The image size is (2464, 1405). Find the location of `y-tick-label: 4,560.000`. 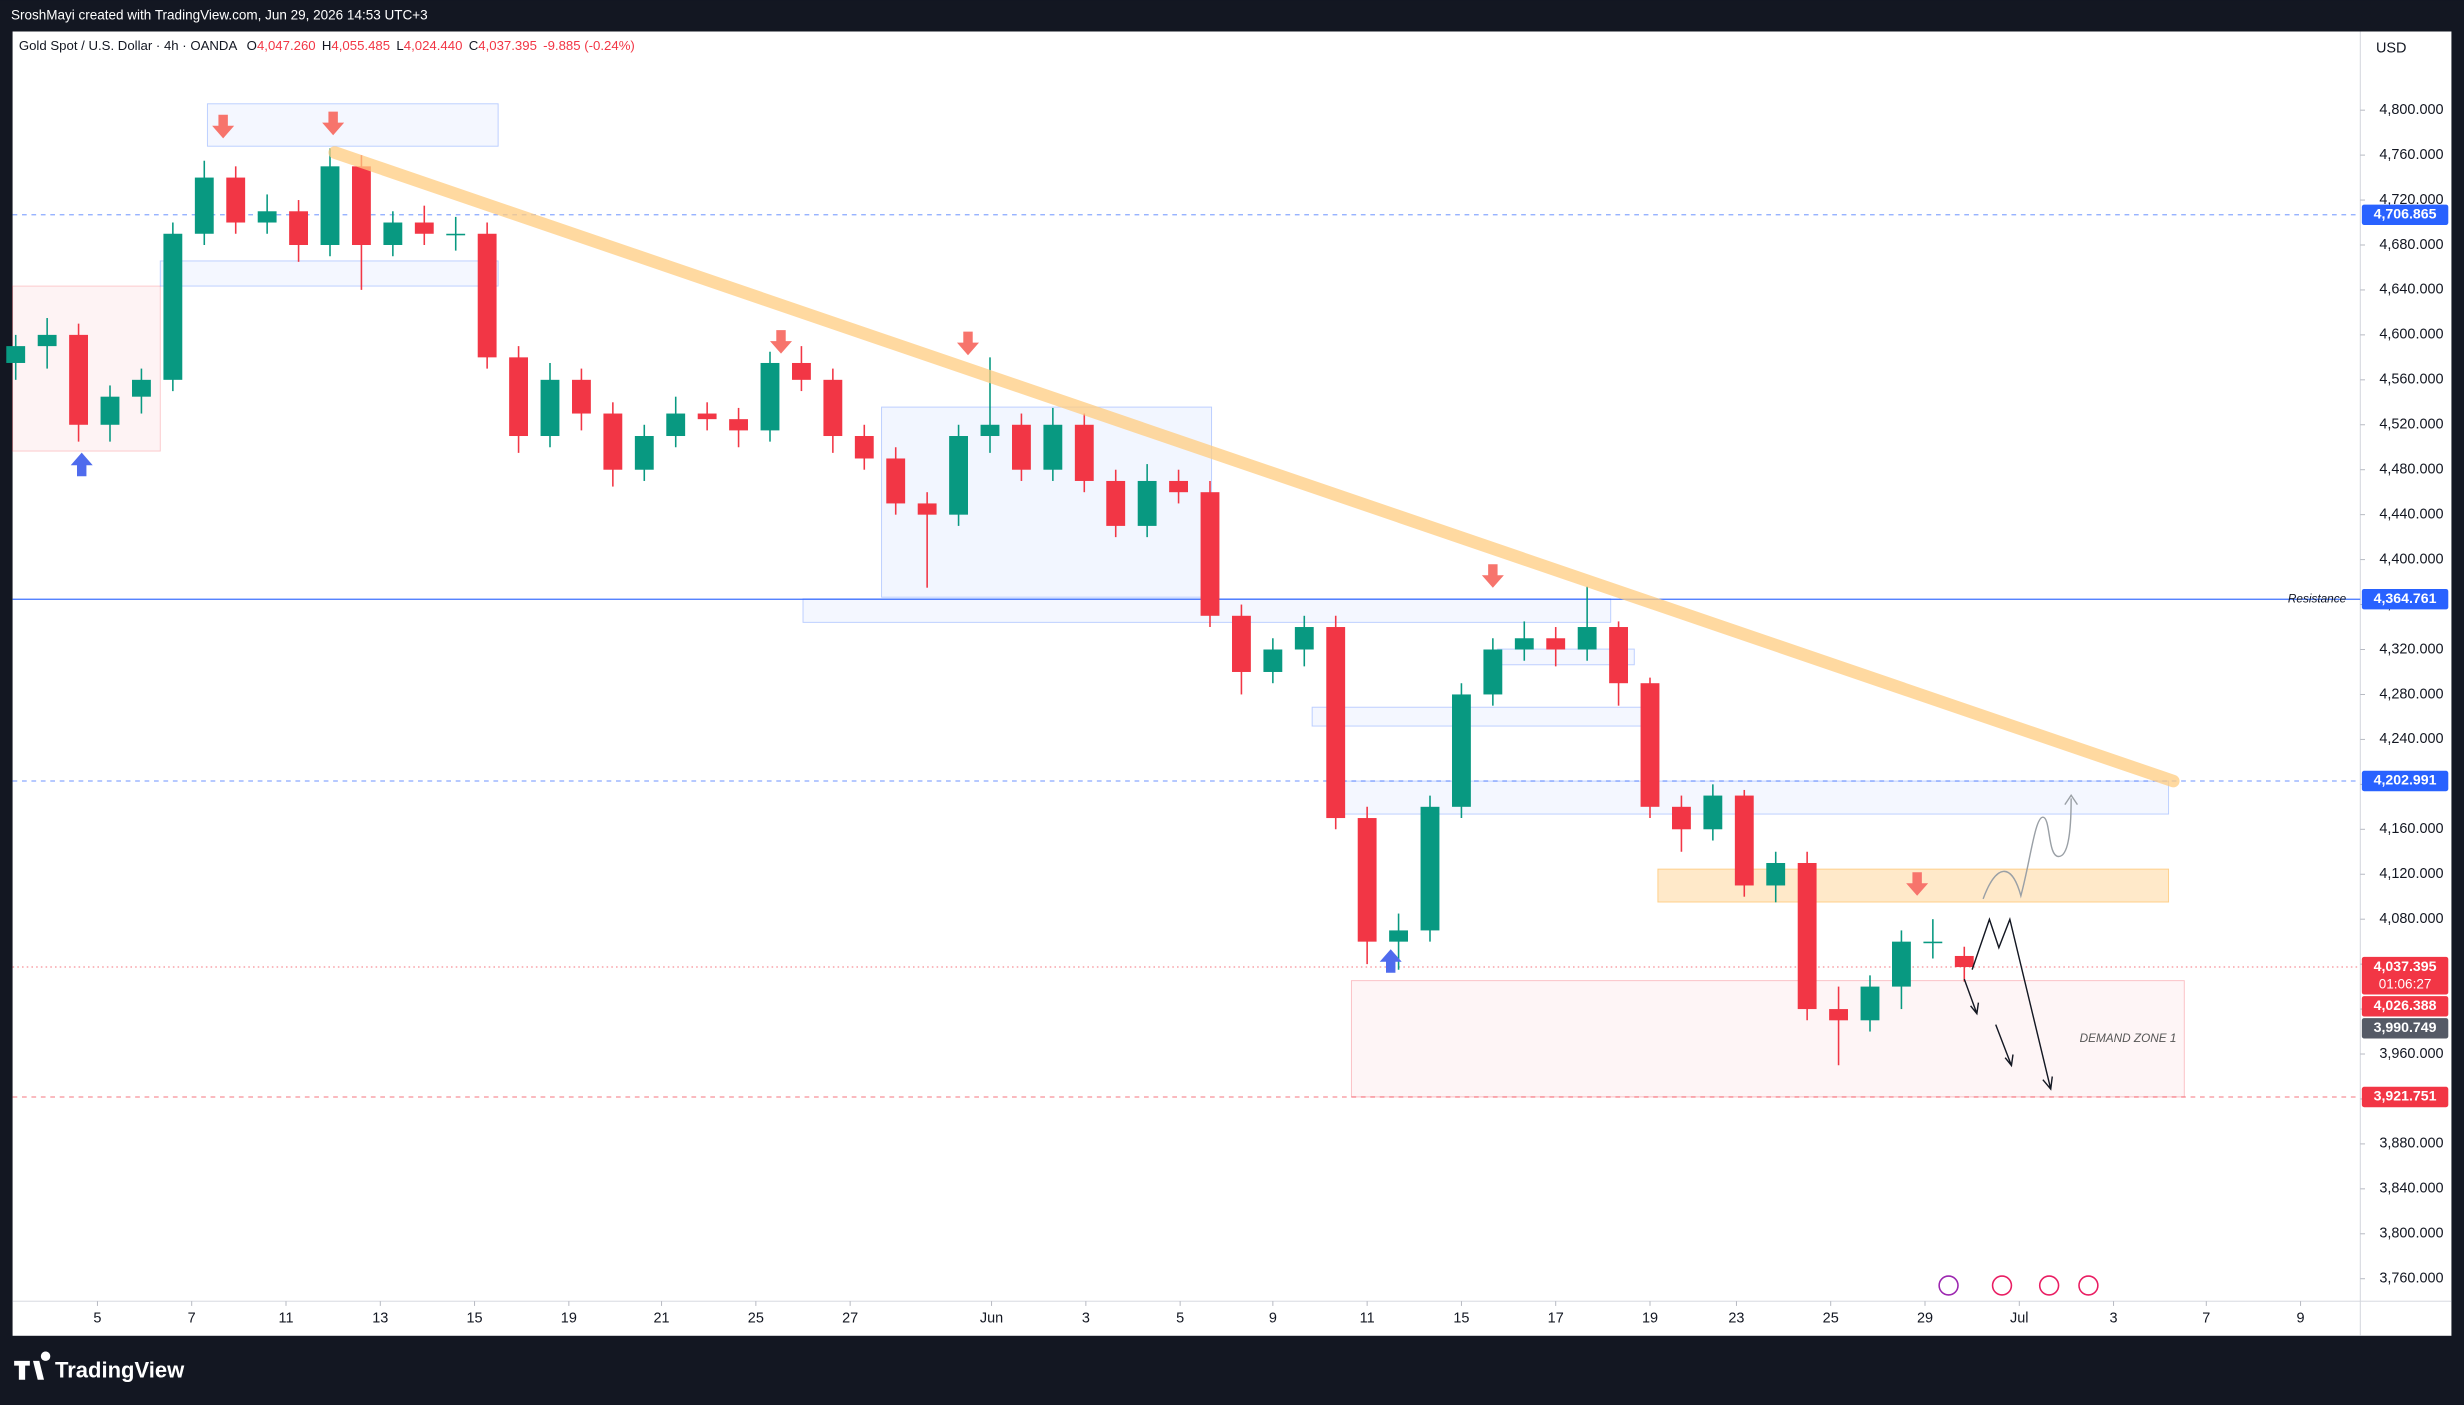

y-tick-label: 4,560.000 is located at coordinates (2411, 380).